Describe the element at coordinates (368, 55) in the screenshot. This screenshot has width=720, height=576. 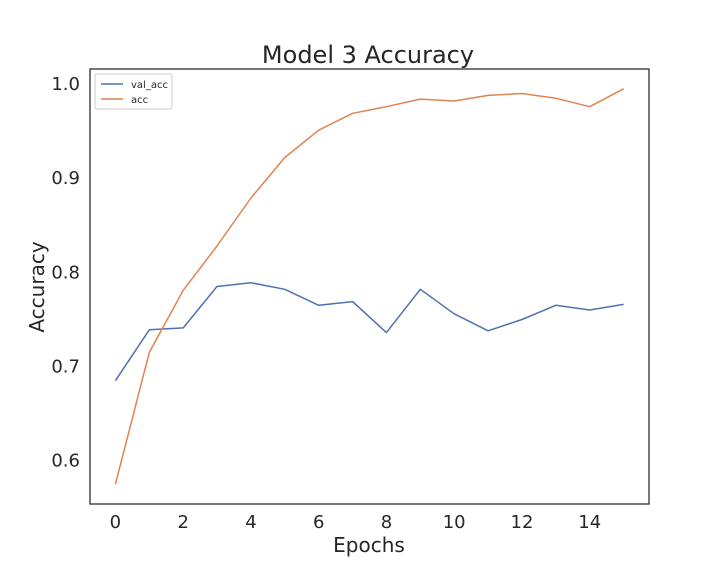
I see `chart-title: Model 3 Accuracy` at that location.